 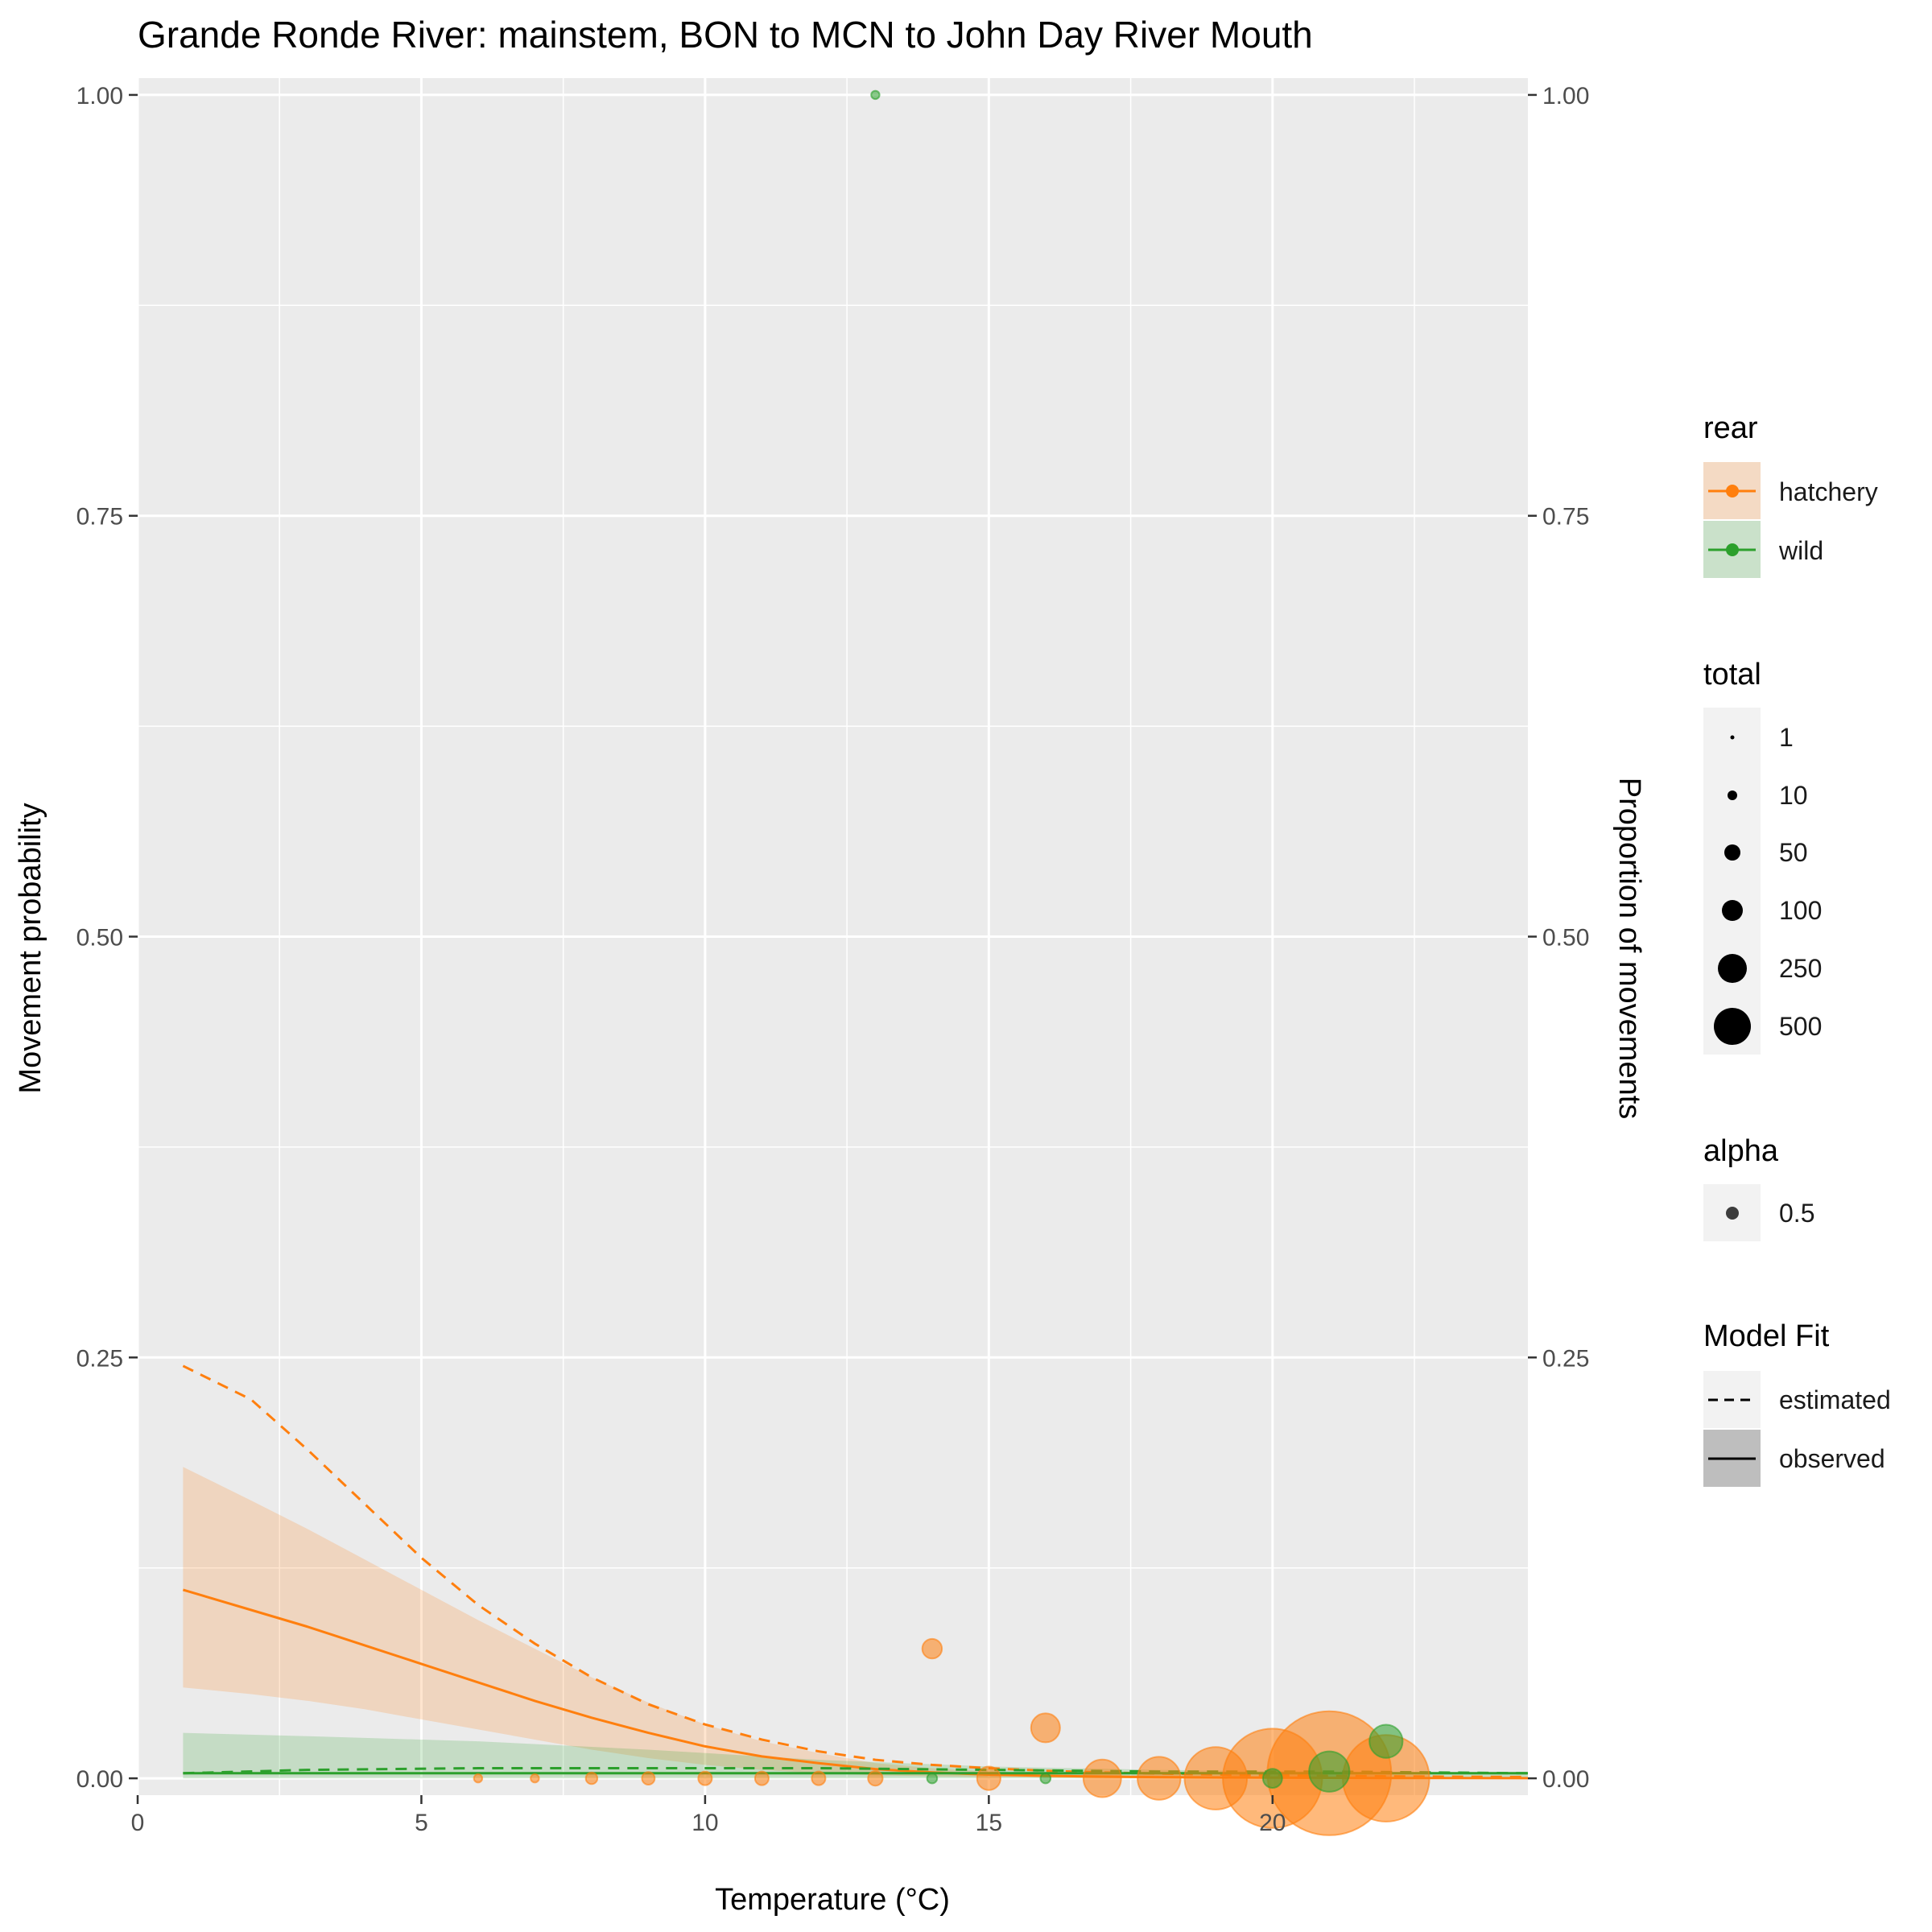 I want to click on legend-label-wild: wild, so click(x=1800, y=550).